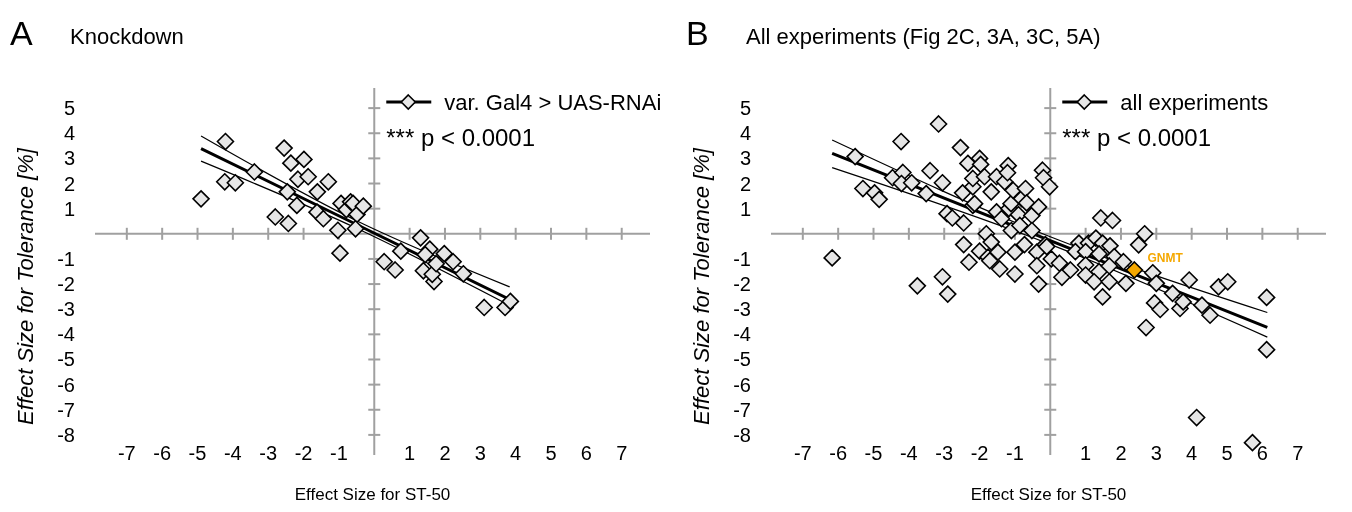 The height and width of the screenshot is (512, 1352). Describe the element at coordinates (923, 36) in the screenshot. I see `chart-title: All experiments (Fig 2C, 3A, 3C, 5A)` at that location.